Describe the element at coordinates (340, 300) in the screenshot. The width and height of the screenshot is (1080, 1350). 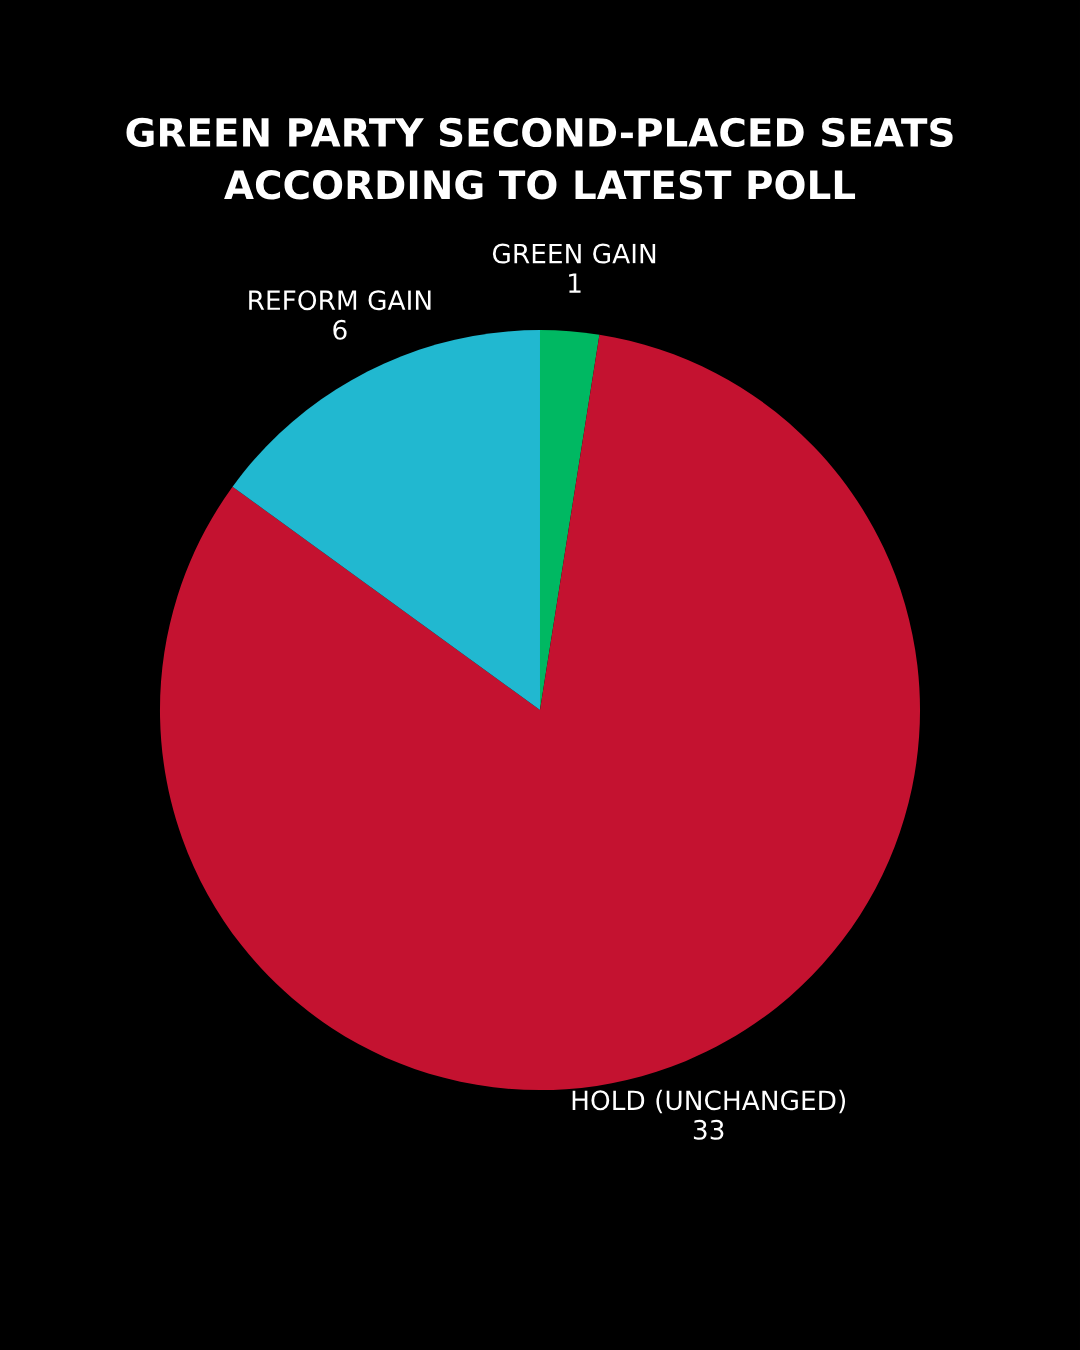
I see `slice-label: REFORM GAIN` at that location.